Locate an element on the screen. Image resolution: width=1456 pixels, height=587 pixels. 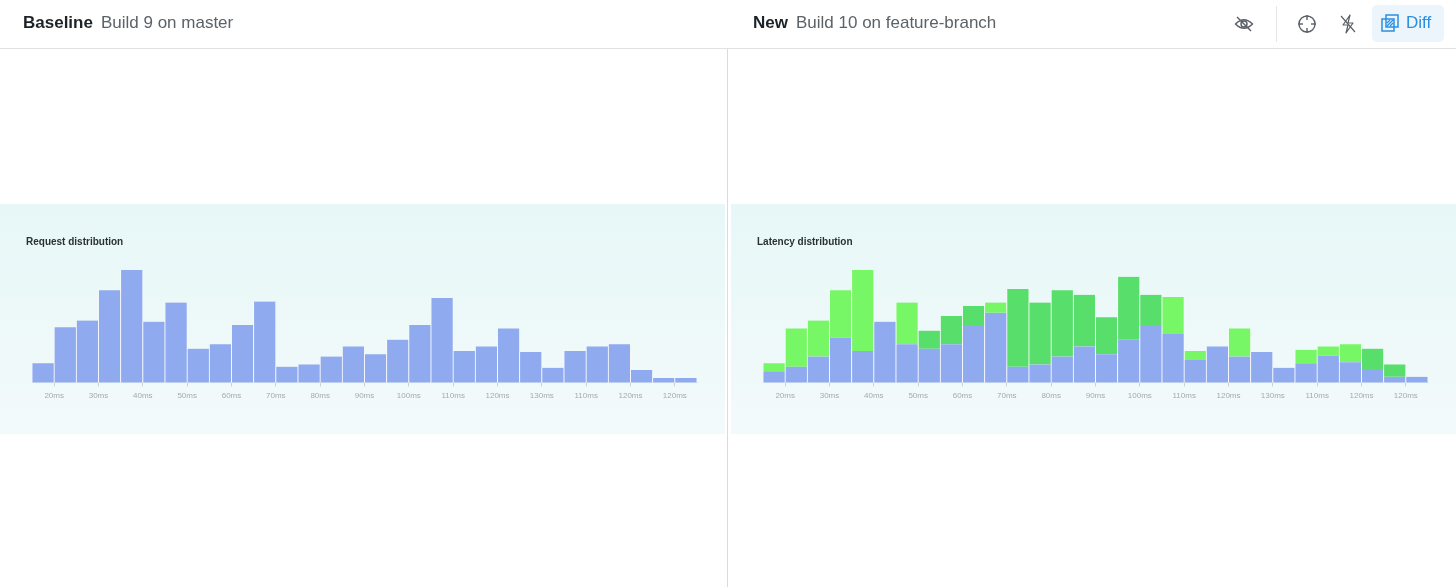
chart-title: Request distribution is located at coordinates (75, 241).